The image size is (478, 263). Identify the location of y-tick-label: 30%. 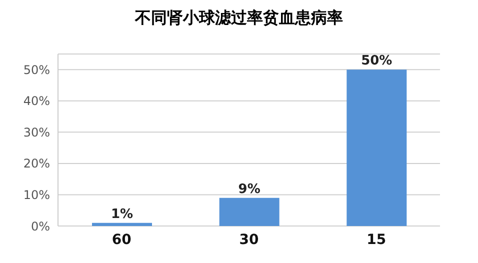
(36, 132).